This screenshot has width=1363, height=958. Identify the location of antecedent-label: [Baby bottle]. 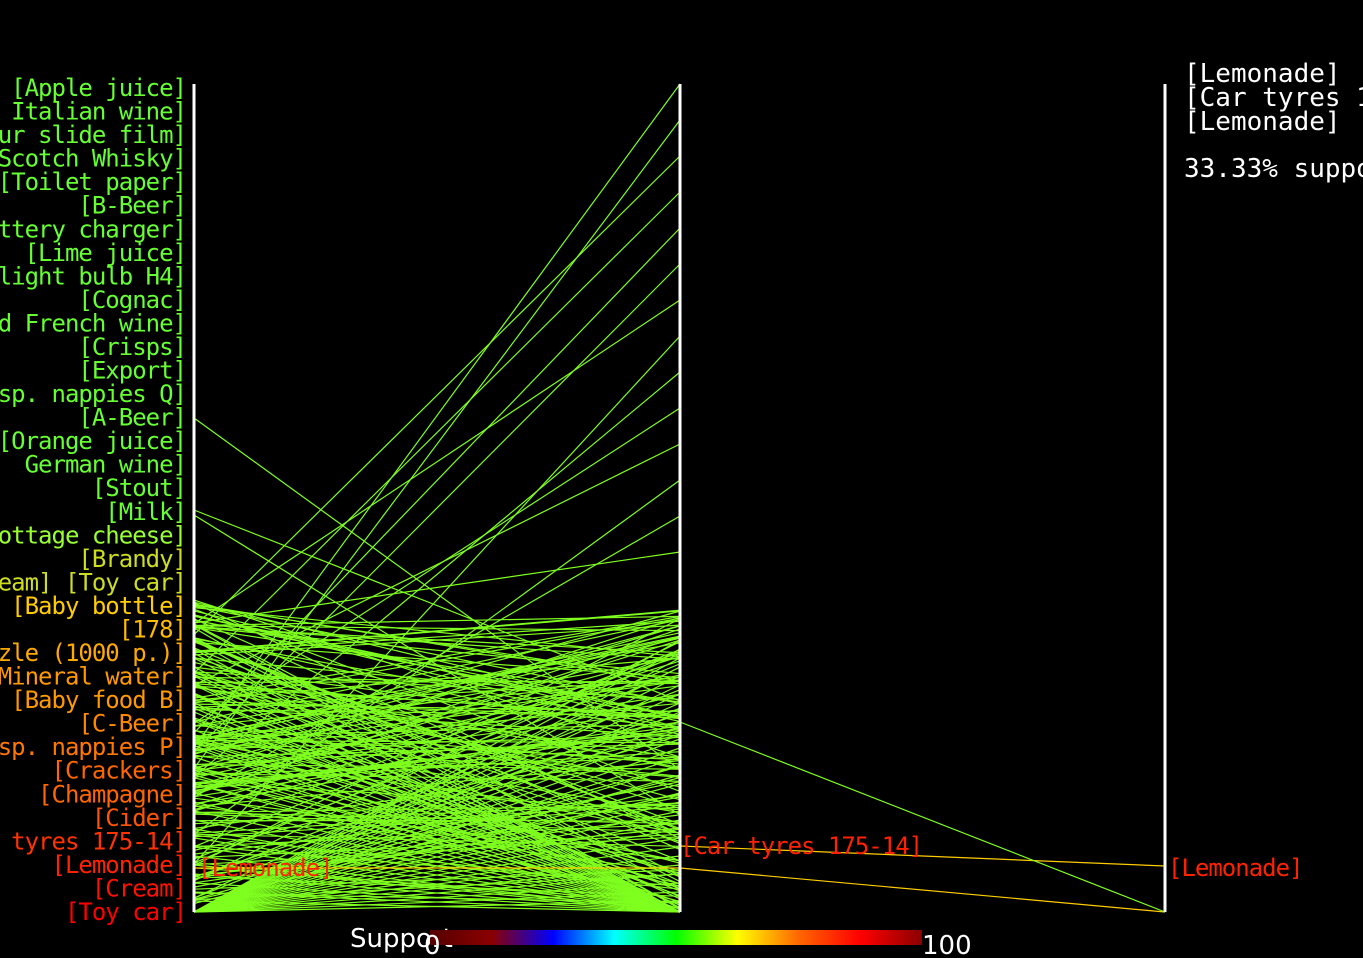
(98, 606).